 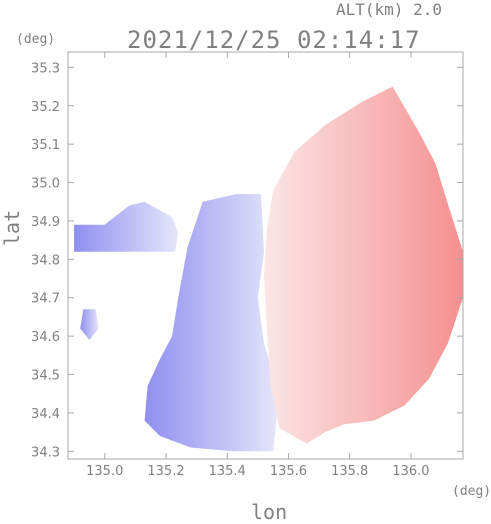 I want to click on x-axis-title: lon, so click(x=269, y=512).